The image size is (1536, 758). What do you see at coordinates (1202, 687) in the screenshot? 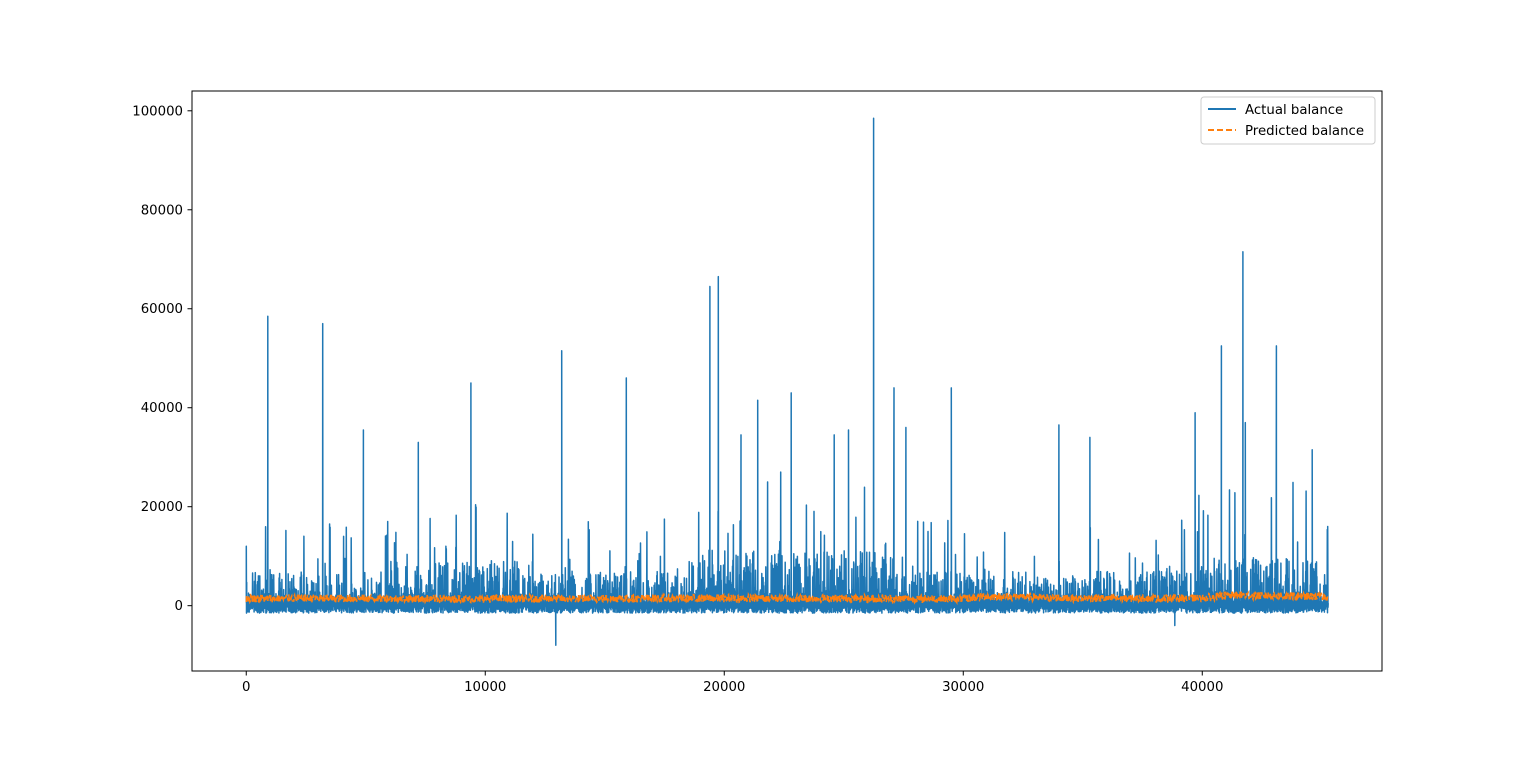
I see `x-tick-label: 40000` at bounding box center [1202, 687].